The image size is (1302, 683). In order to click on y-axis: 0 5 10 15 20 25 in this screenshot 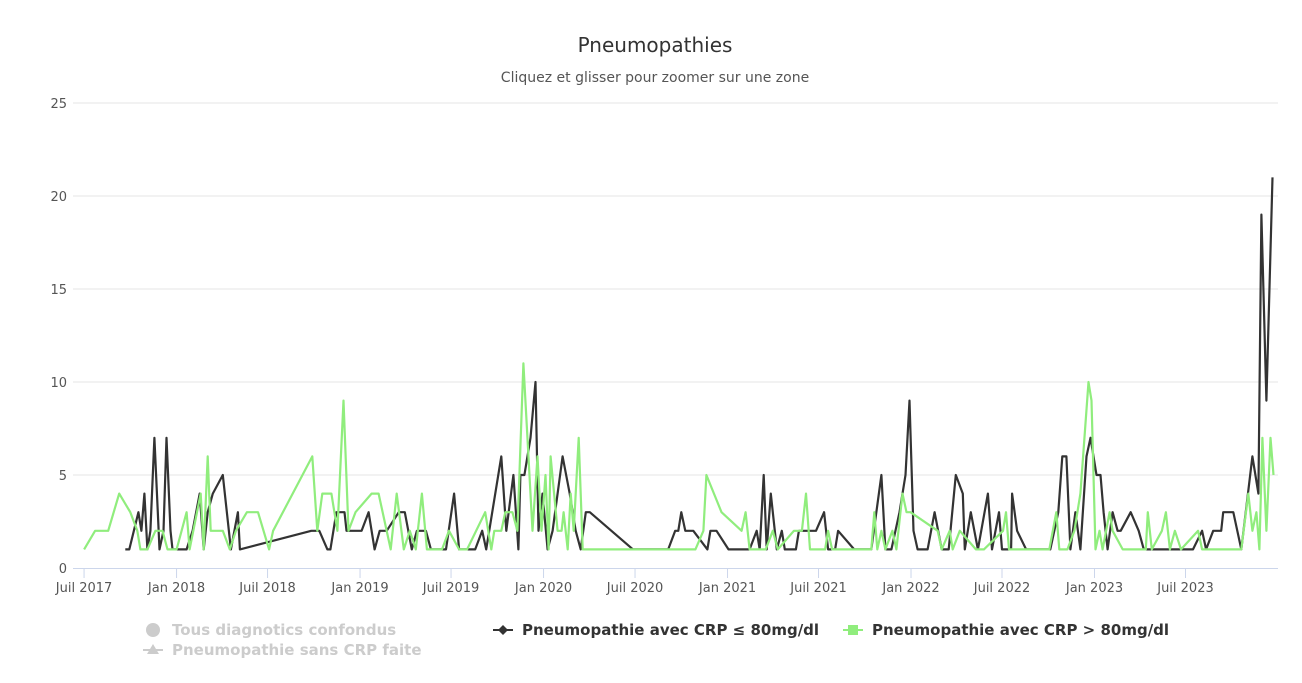, I will do `click(58, 337)`.